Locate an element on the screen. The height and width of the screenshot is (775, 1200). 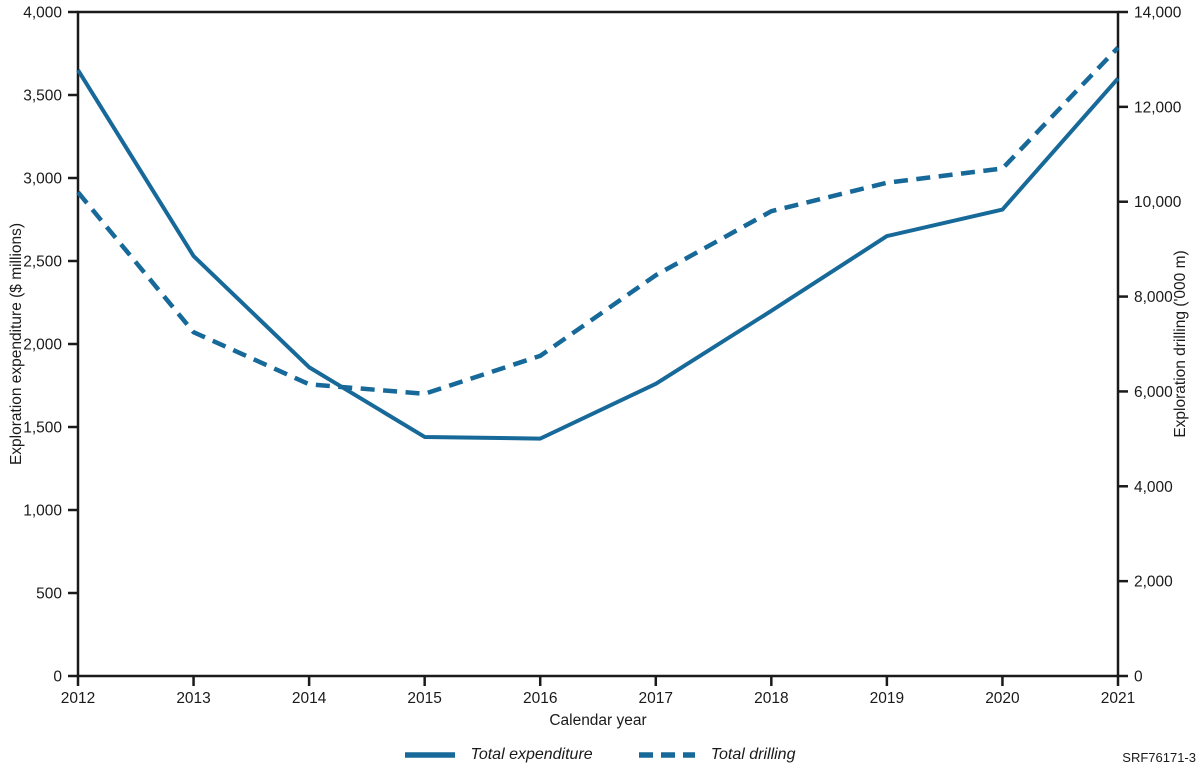
y-left-tick-label: 2,000 is located at coordinates (42, 345).